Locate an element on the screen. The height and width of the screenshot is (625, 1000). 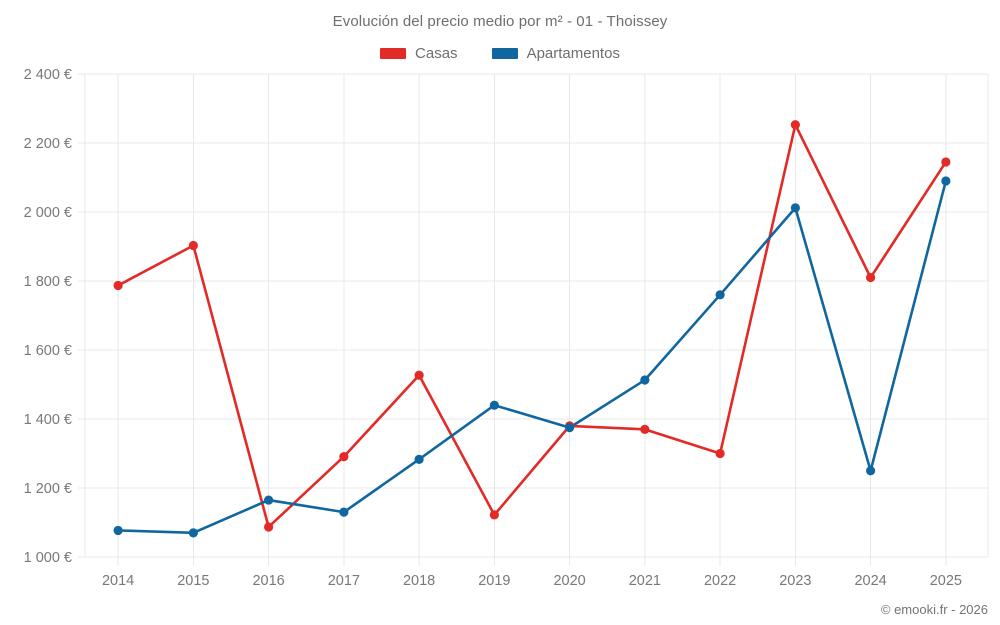
y-axis-tick-label: 1 200 € is located at coordinates (48, 489).